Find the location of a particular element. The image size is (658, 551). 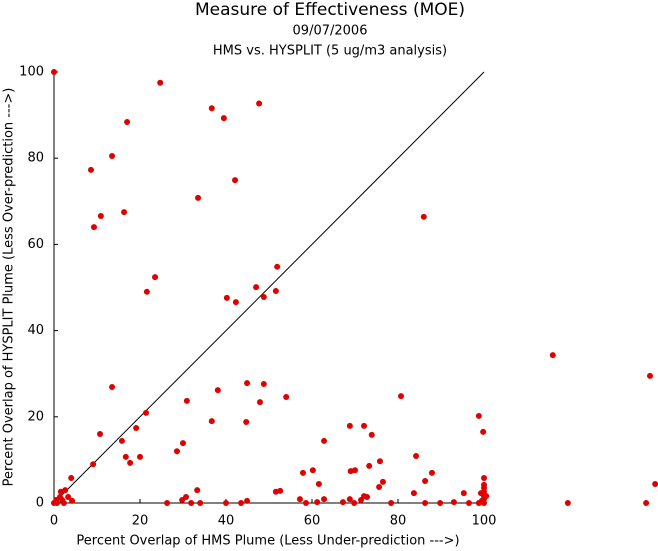

x-tick-label: 0 is located at coordinates (54, 521).